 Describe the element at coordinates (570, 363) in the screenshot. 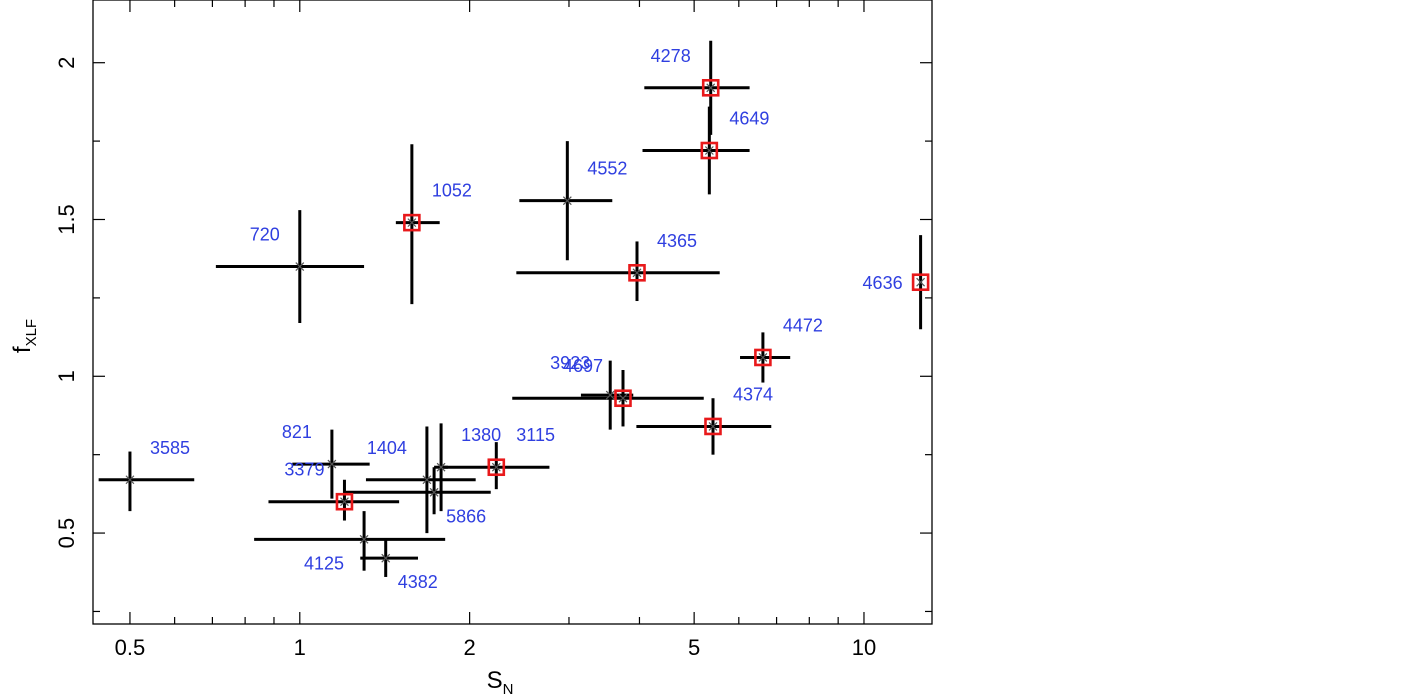

I see `point-label: 3923` at that location.